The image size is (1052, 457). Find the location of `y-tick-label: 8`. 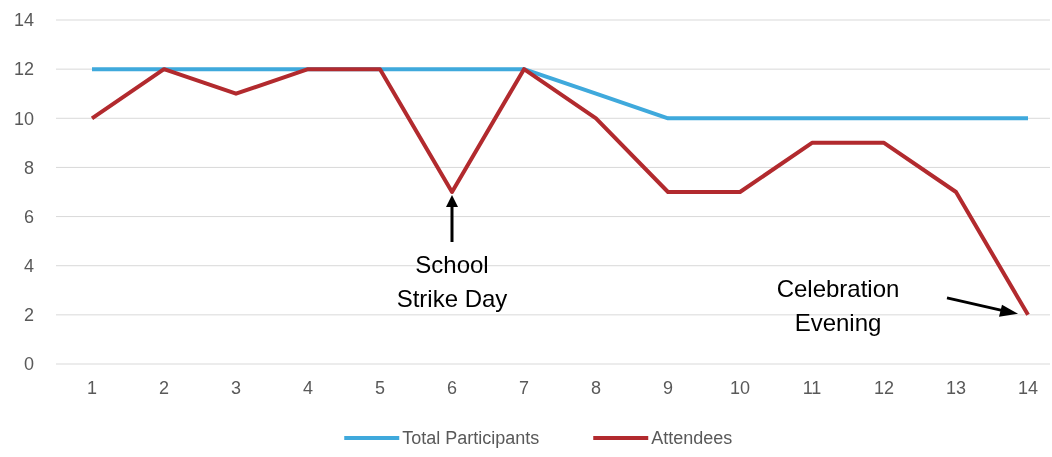

y-tick-label: 8 is located at coordinates (28, 167).